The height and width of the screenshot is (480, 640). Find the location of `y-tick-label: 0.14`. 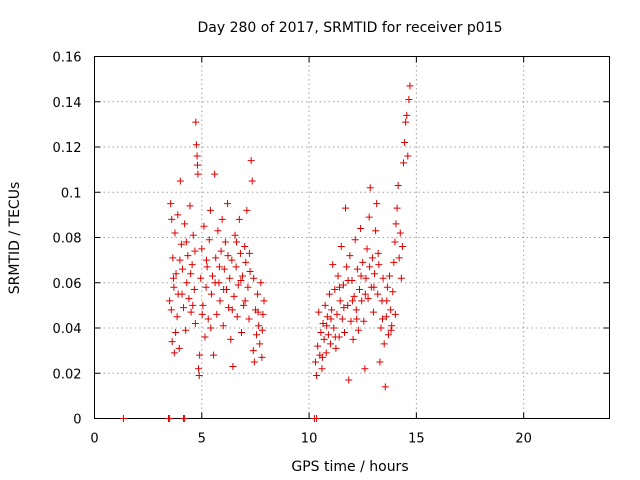

y-tick-label: 0.14 is located at coordinates (67, 103).